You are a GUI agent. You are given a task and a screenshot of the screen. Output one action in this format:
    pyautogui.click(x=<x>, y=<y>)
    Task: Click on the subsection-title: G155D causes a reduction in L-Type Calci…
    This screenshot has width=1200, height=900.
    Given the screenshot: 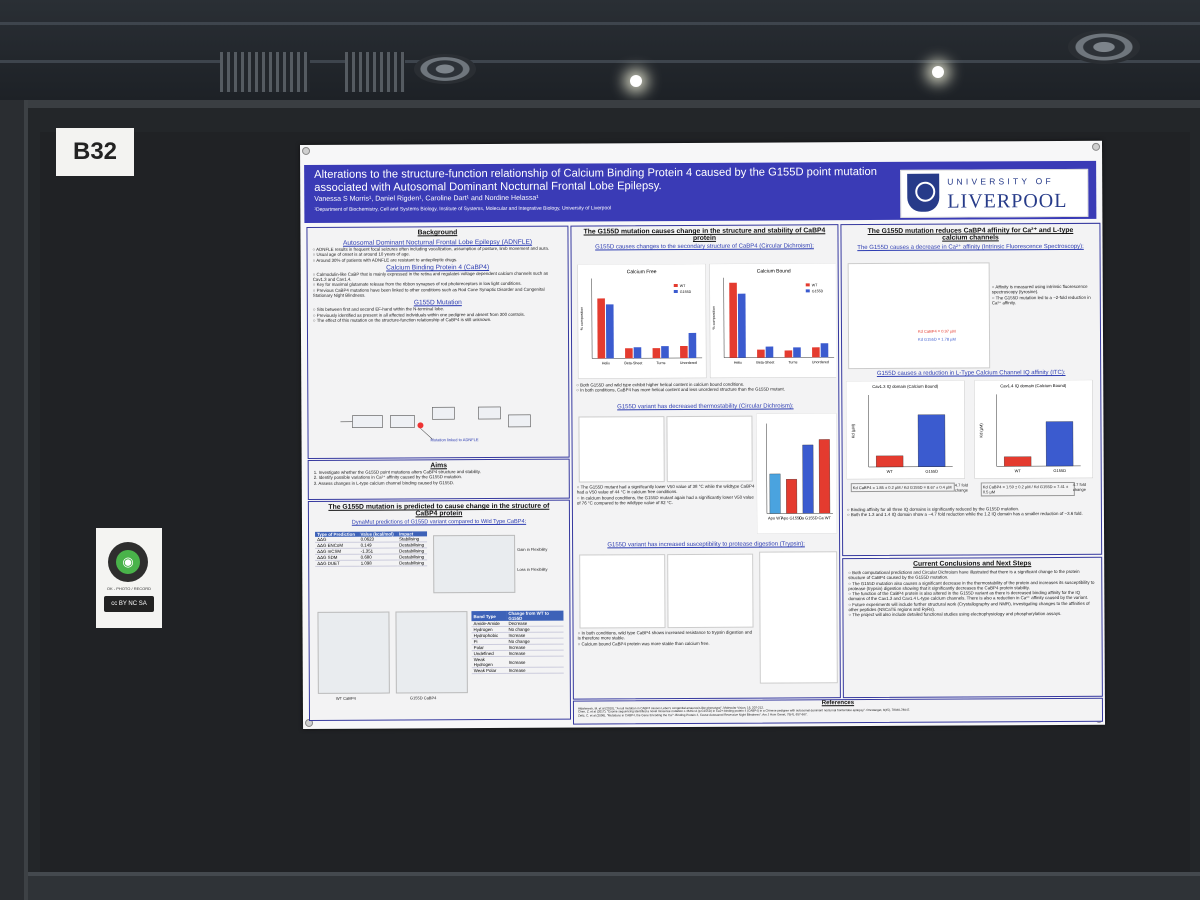 What is the action you would take?
    pyautogui.click(x=971, y=373)
    